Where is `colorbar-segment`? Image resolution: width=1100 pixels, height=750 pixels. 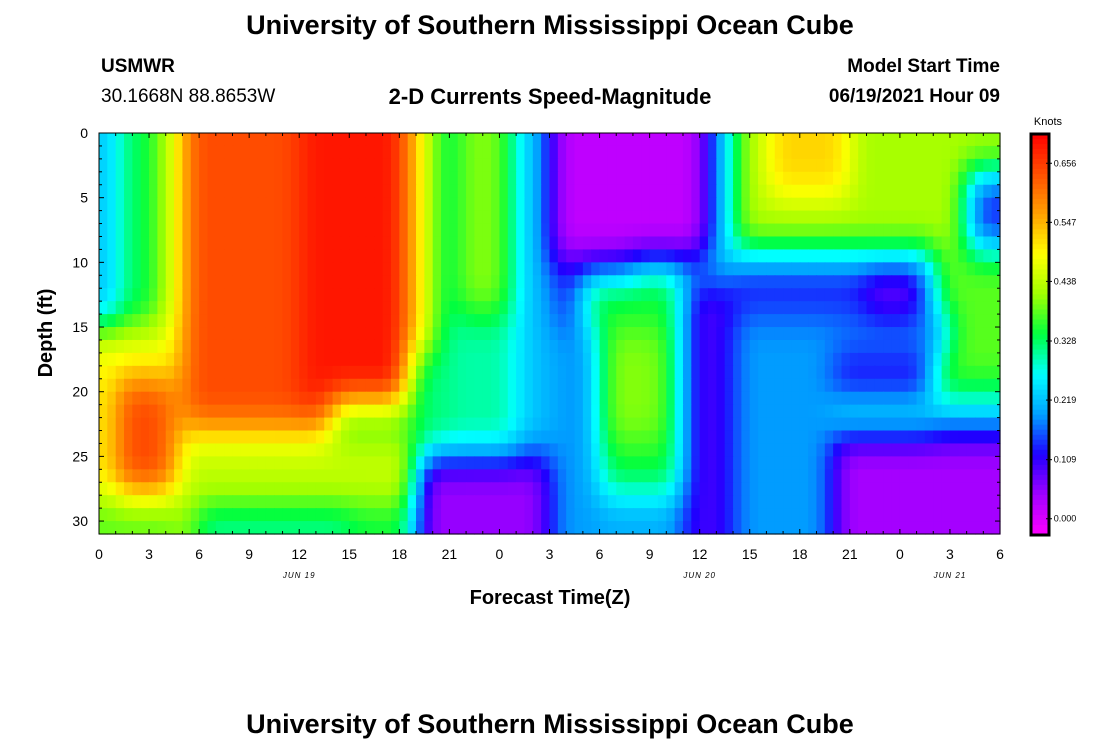
colorbar-segment is located at coordinates (1040, 462).